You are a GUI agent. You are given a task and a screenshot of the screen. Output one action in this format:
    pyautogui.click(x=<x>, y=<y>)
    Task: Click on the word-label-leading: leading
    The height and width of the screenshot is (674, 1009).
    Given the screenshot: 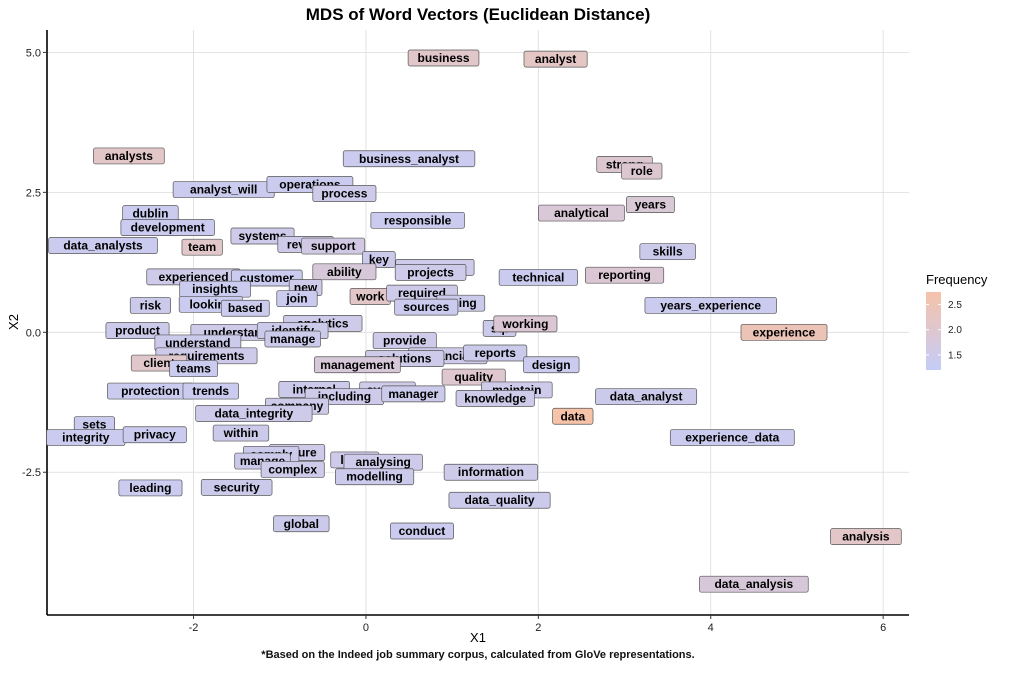 What is the action you would take?
    pyautogui.click(x=150, y=488)
    